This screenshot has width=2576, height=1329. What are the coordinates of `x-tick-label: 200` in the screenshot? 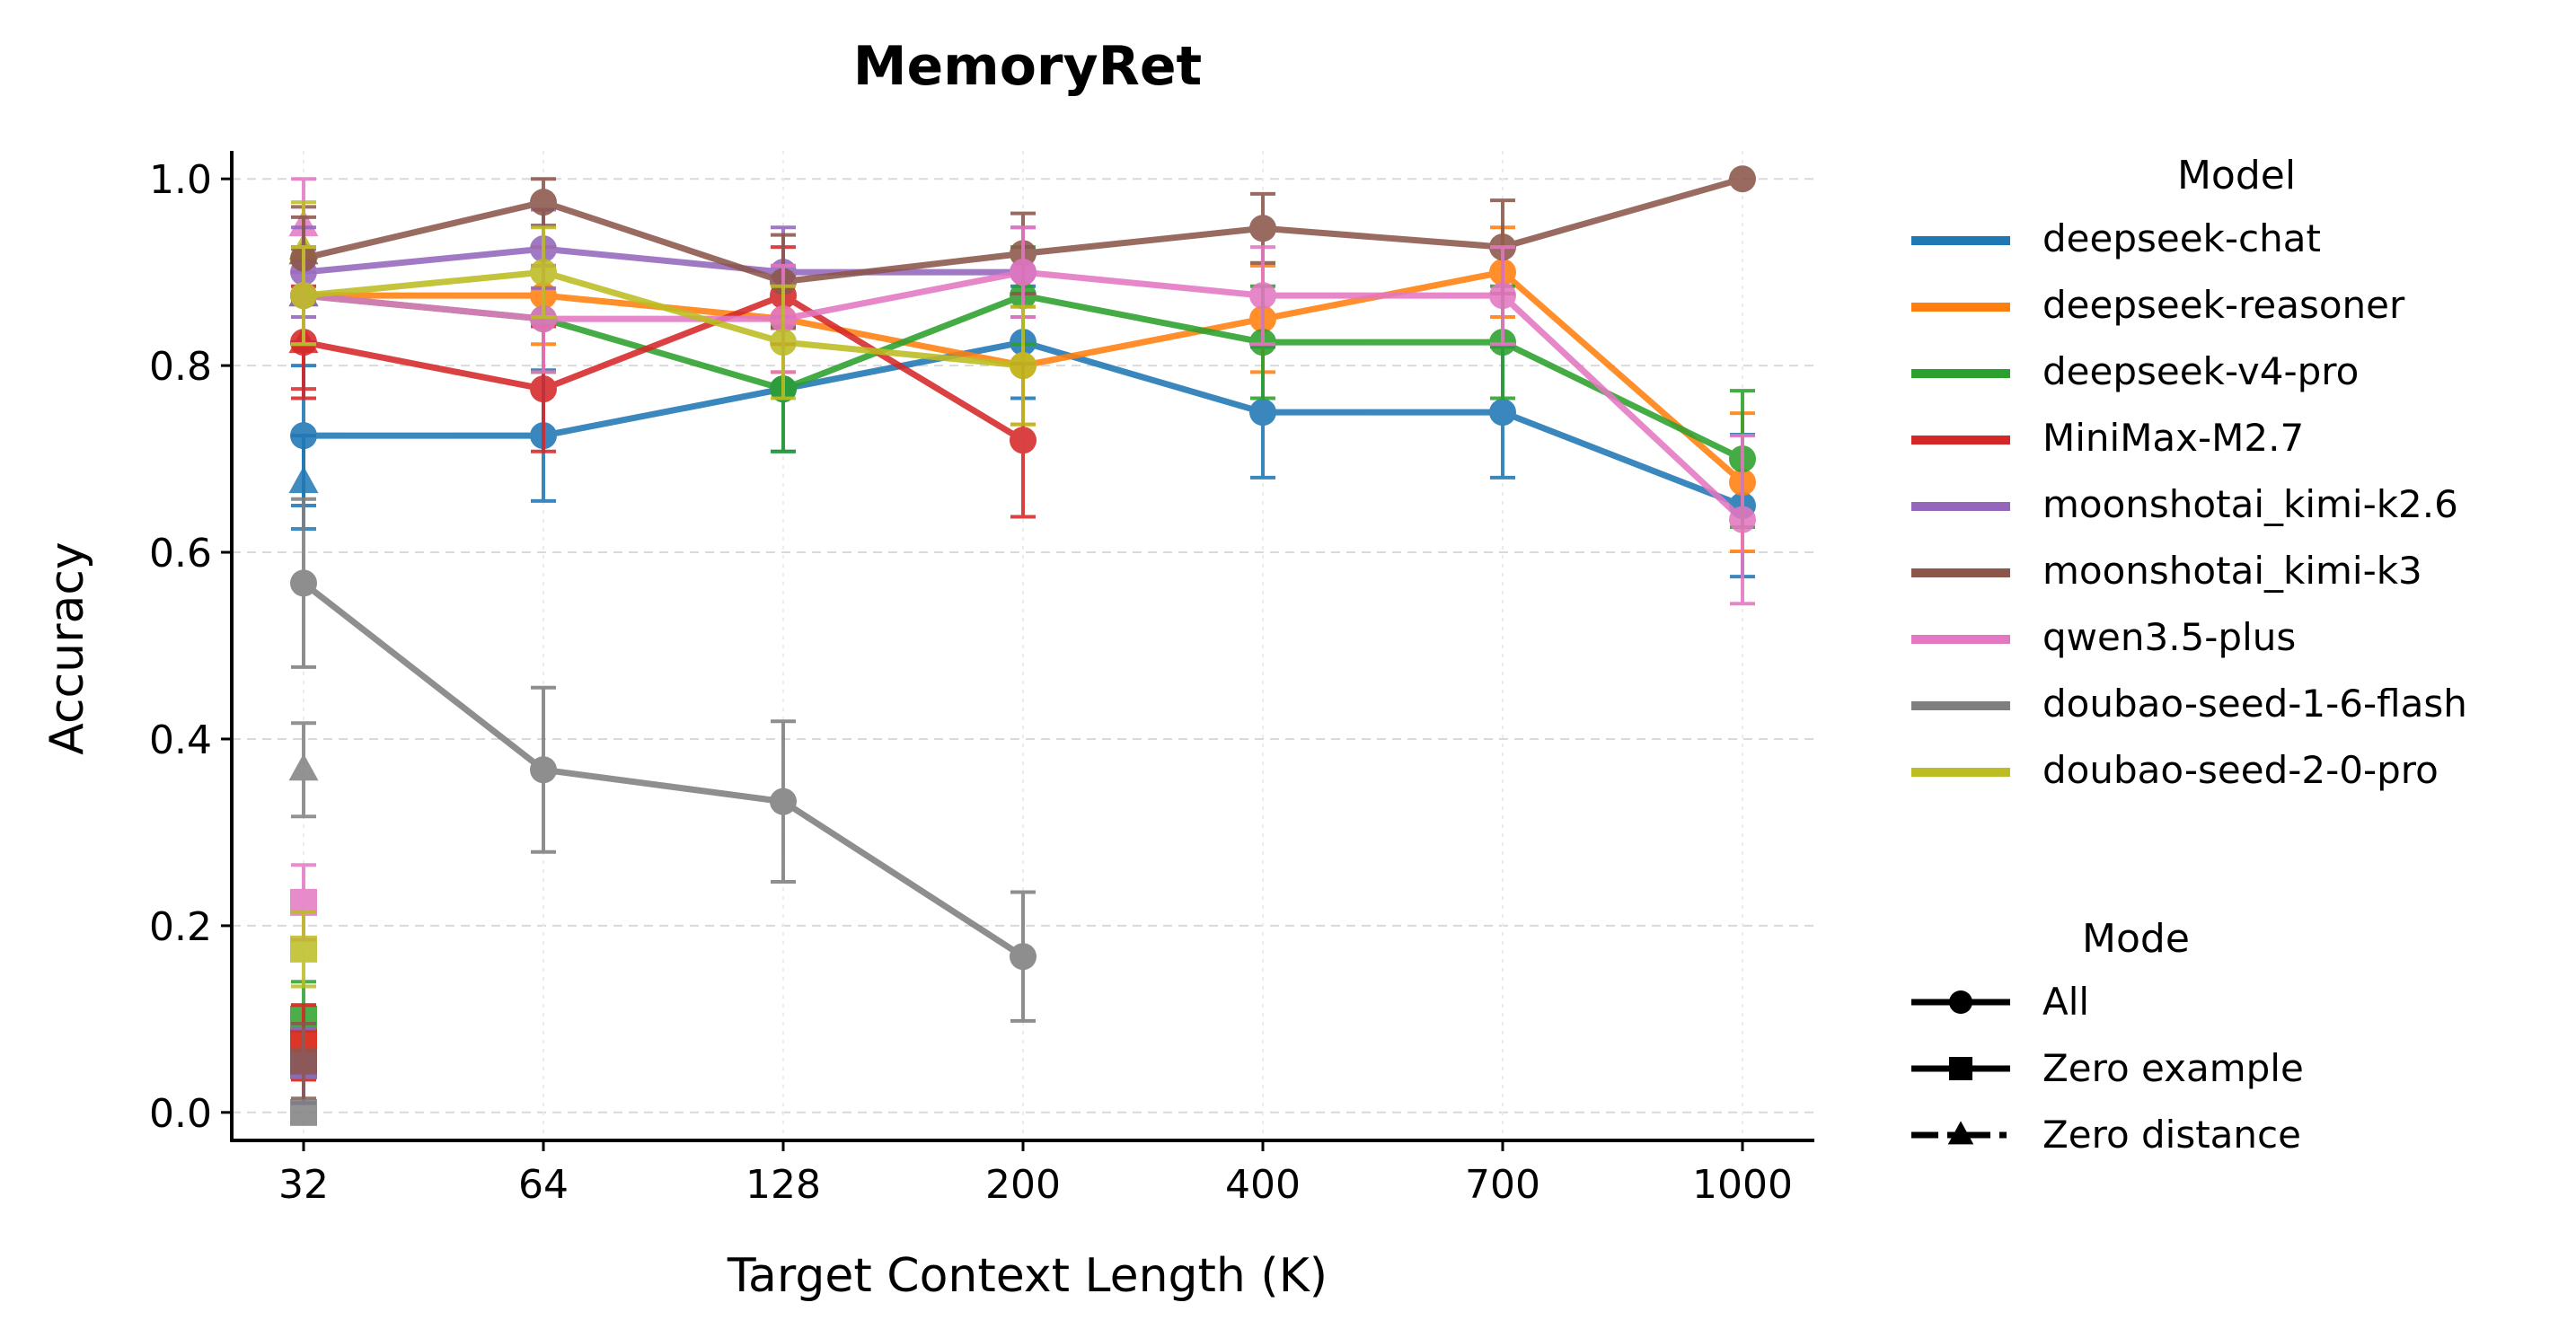 It's located at (1023, 1185).